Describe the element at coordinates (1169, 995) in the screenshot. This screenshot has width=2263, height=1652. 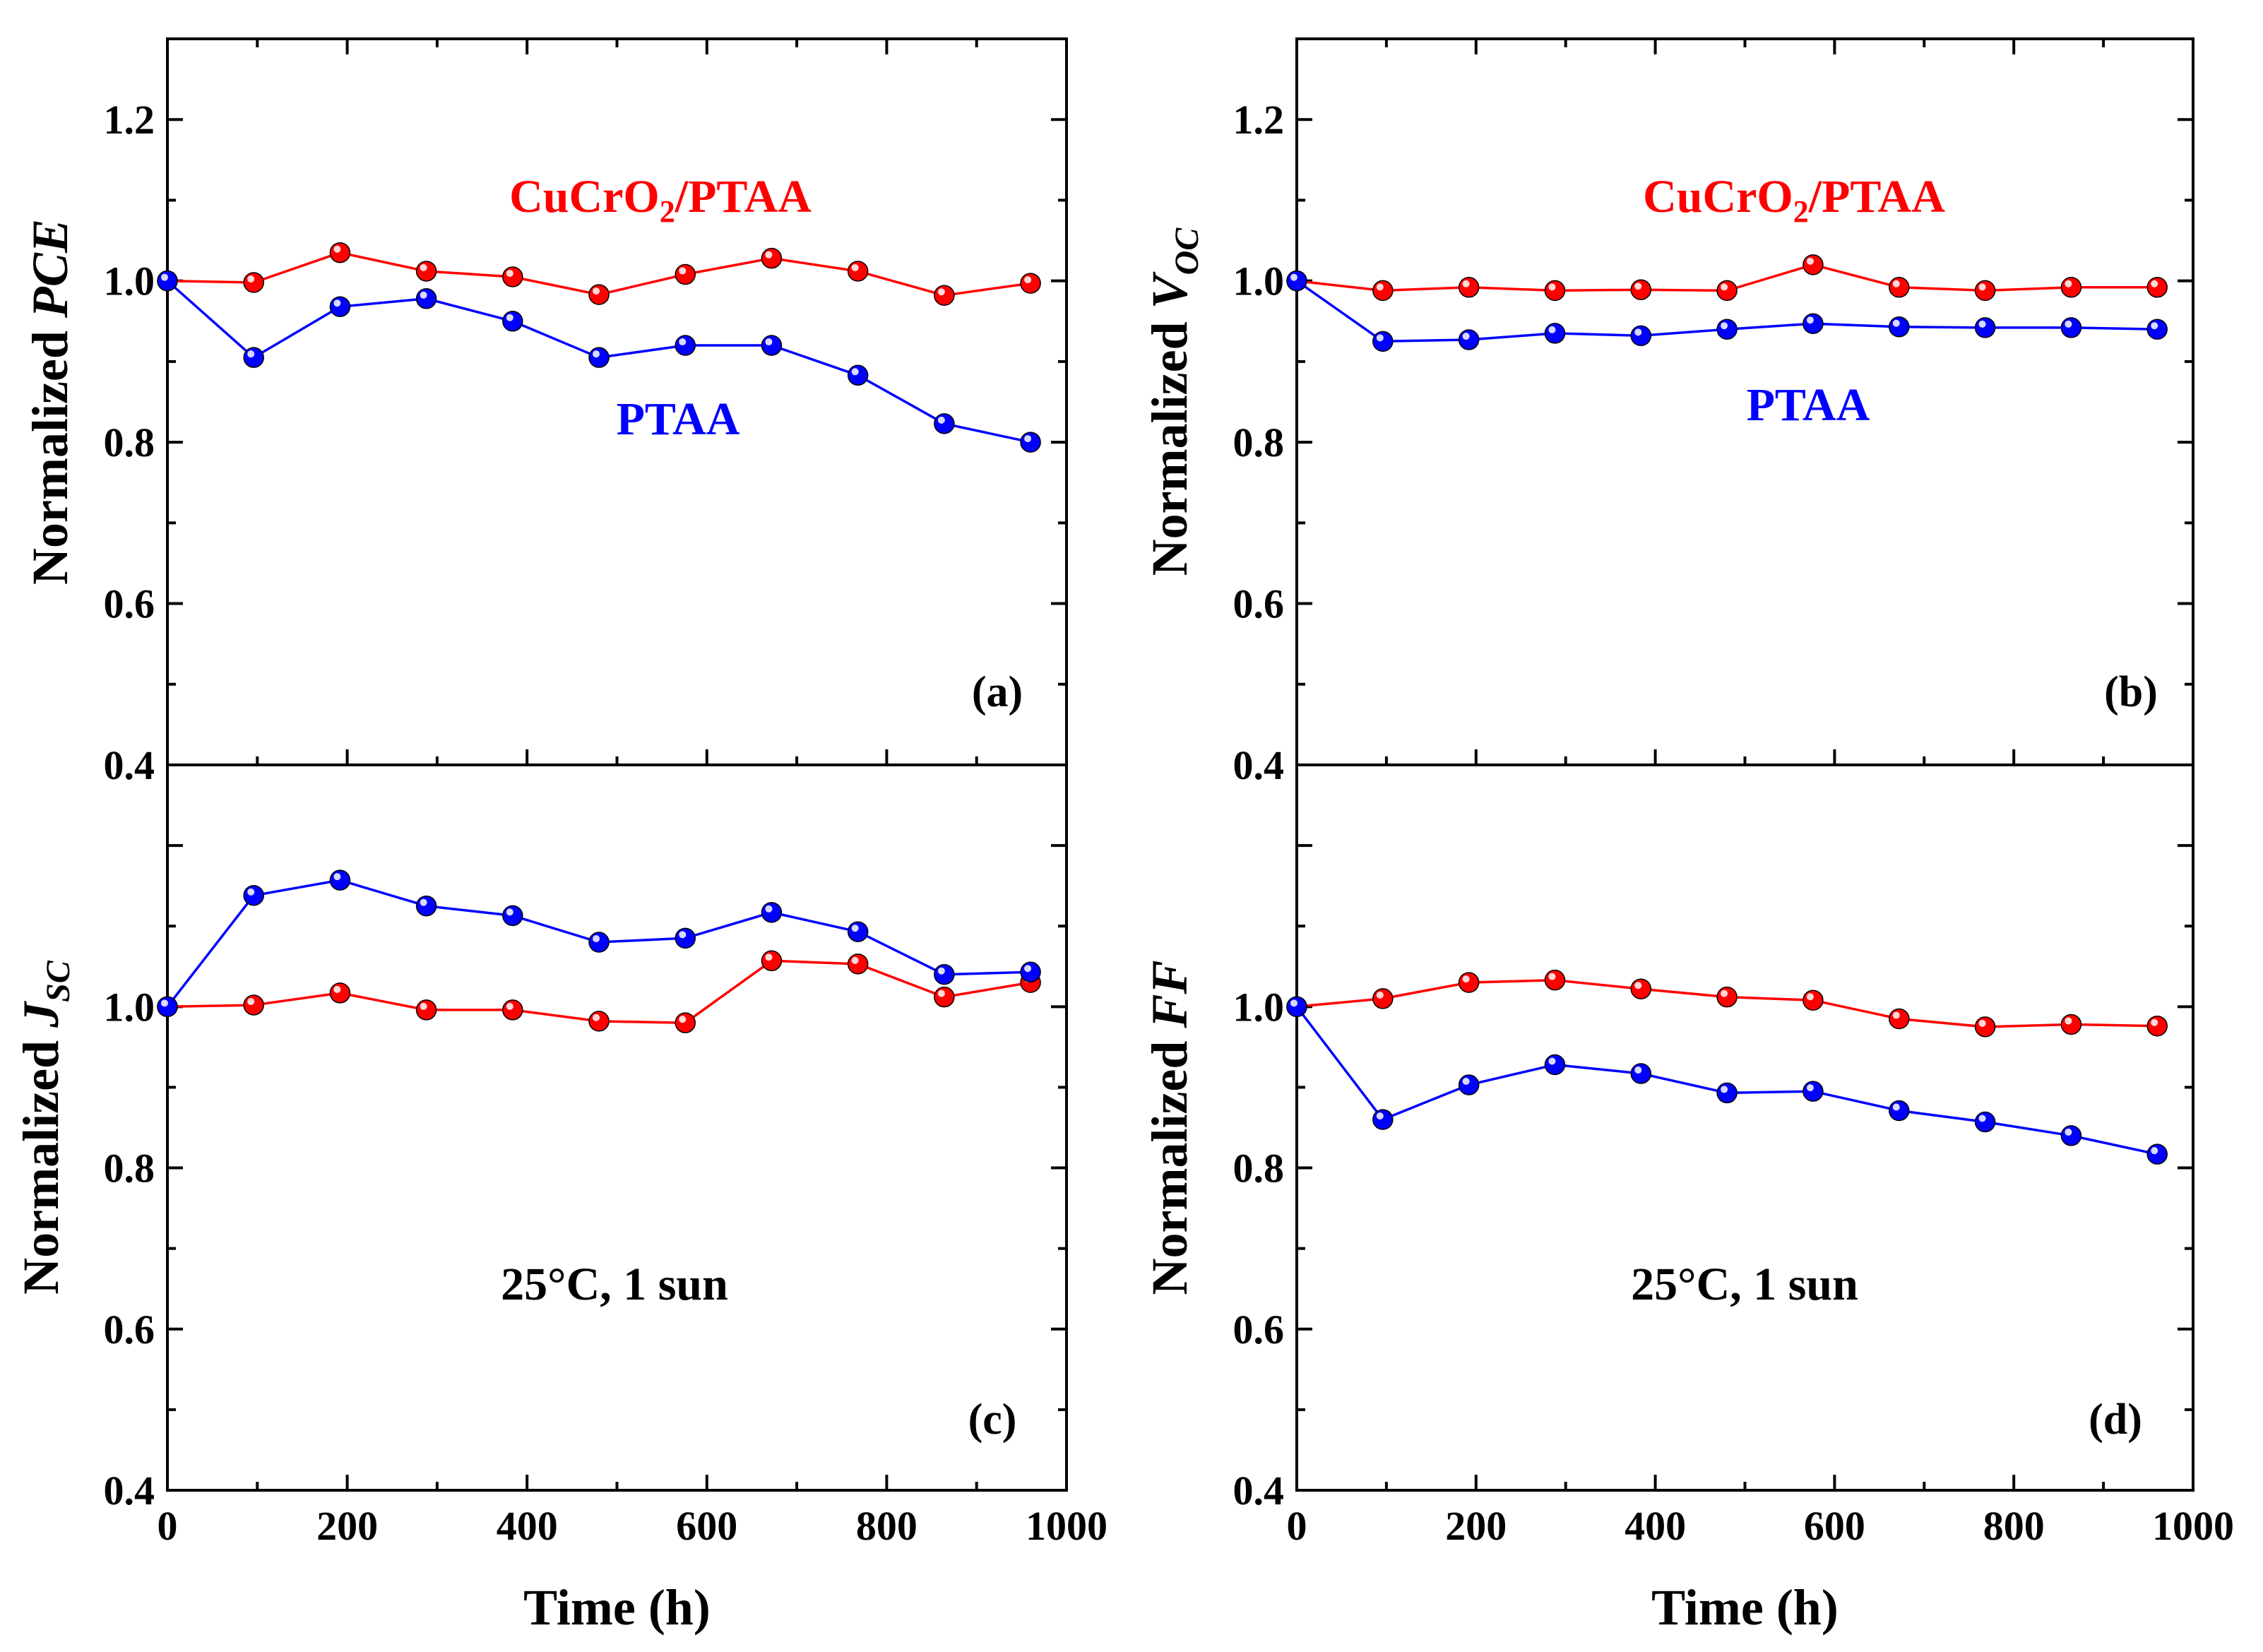
I see `y-axis-title-variable: FF` at that location.